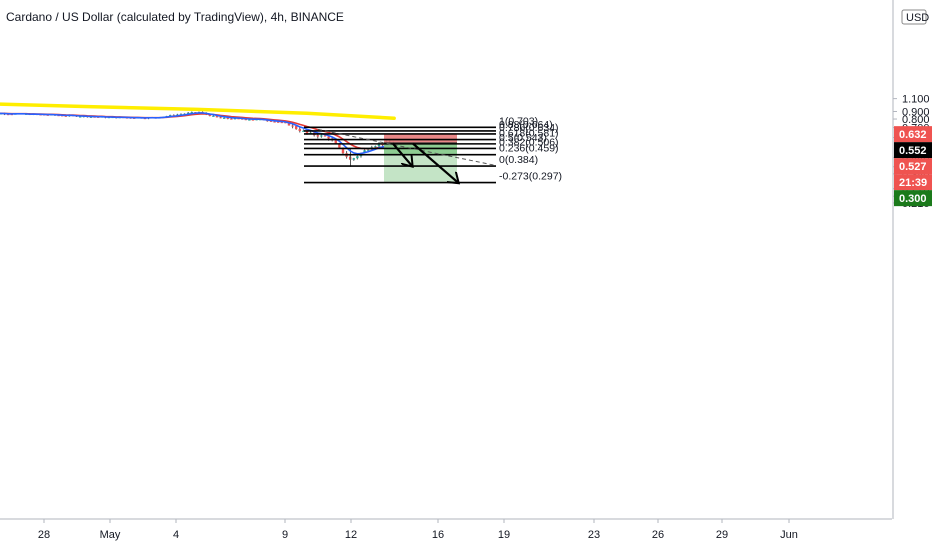 This screenshot has width=932, height=550. What do you see at coordinates (722, 535) in the screenshot?
I see `time-tick-label: 29` at bounding box center [722, 535].